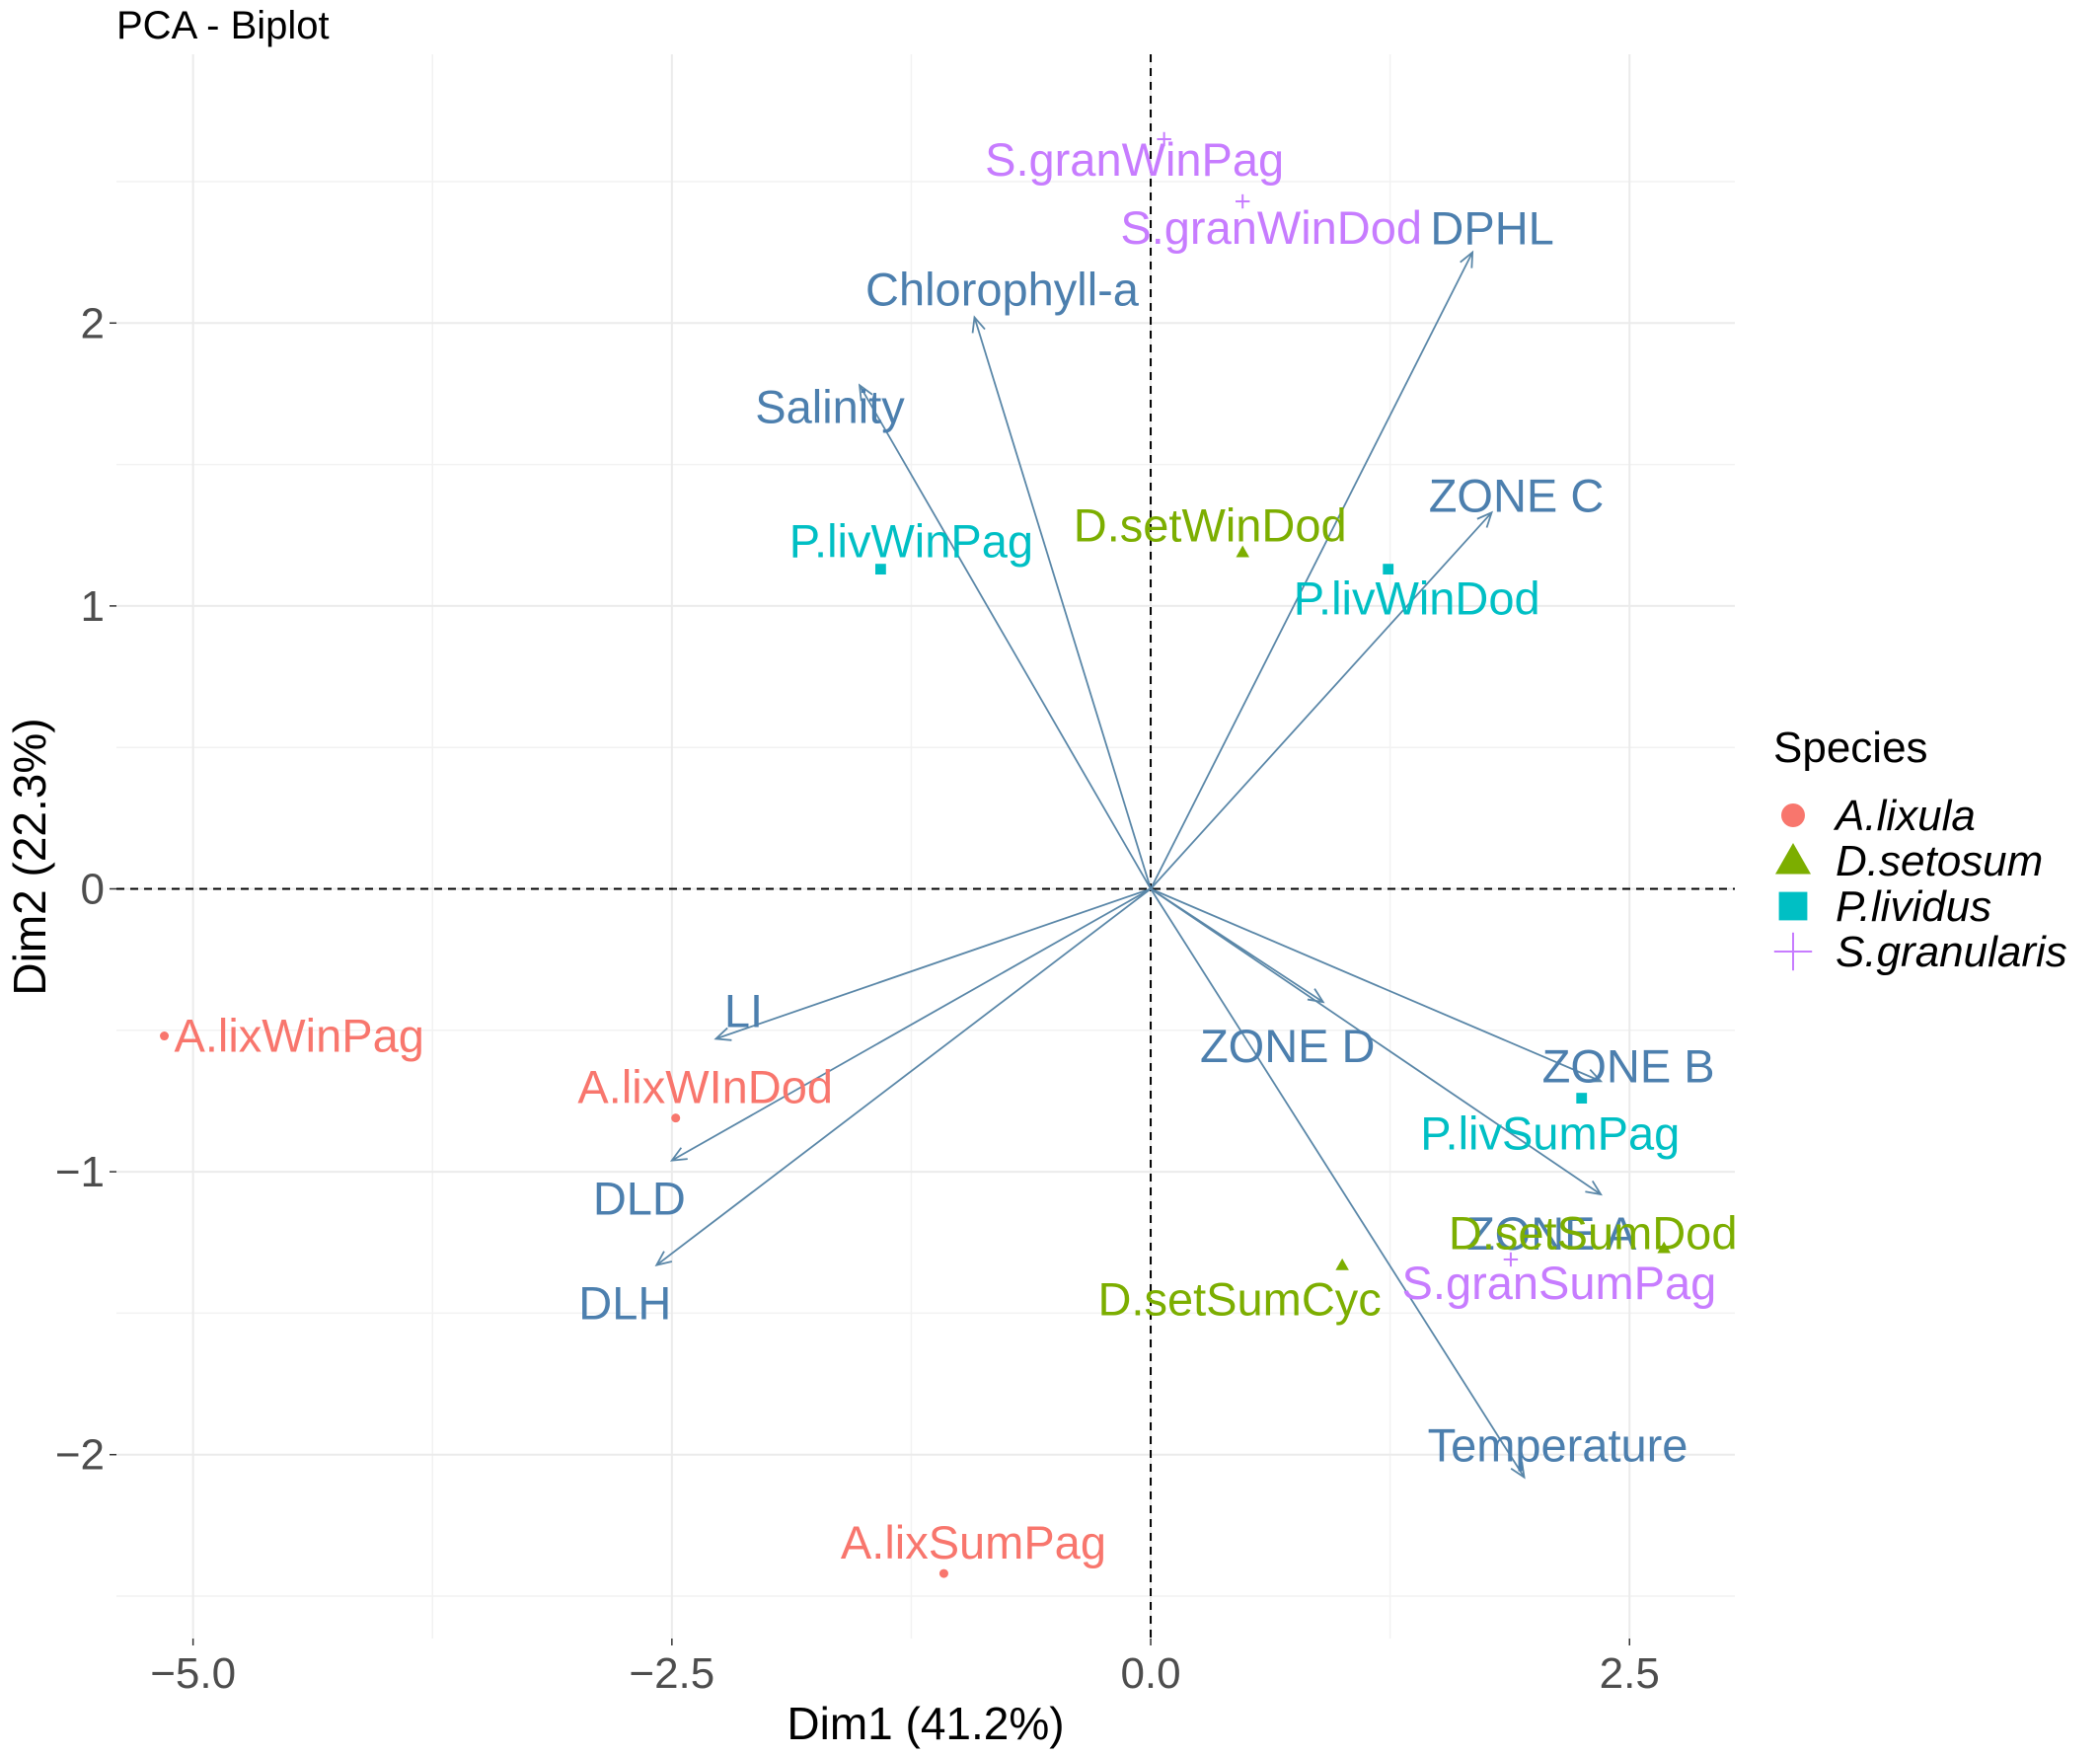  Describe the element at coordinates (1150, 1673) in the screenshot. I see `x-tick-label: 0.0` at that location.